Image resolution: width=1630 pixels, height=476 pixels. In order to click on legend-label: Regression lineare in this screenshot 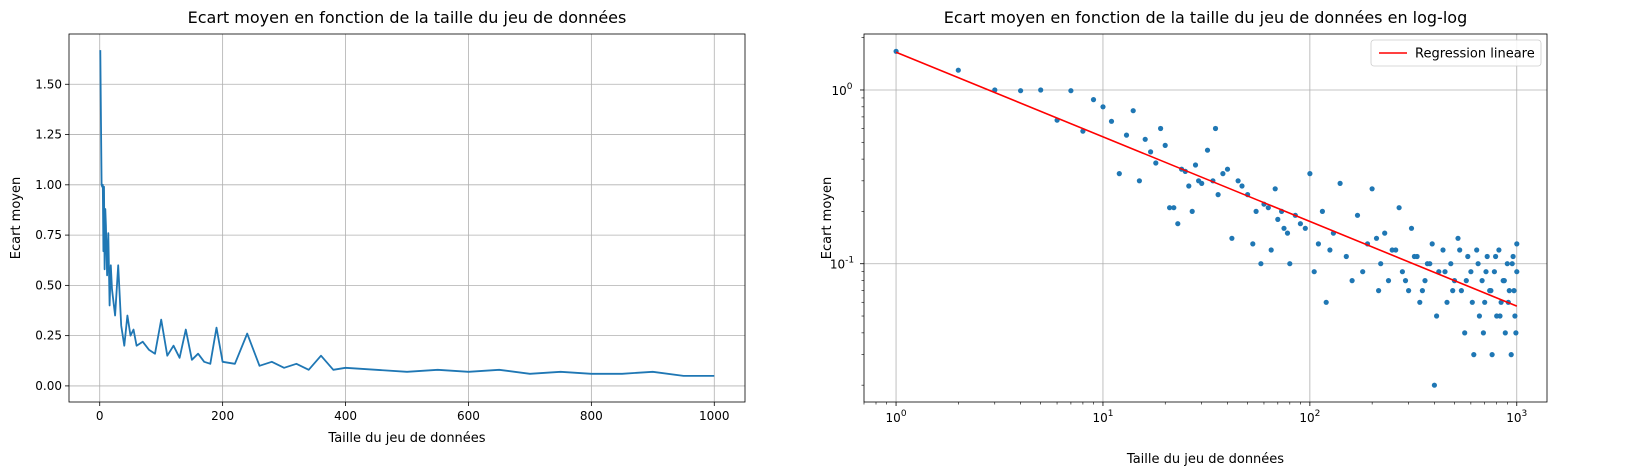, I will do `click(1475, 54)`.